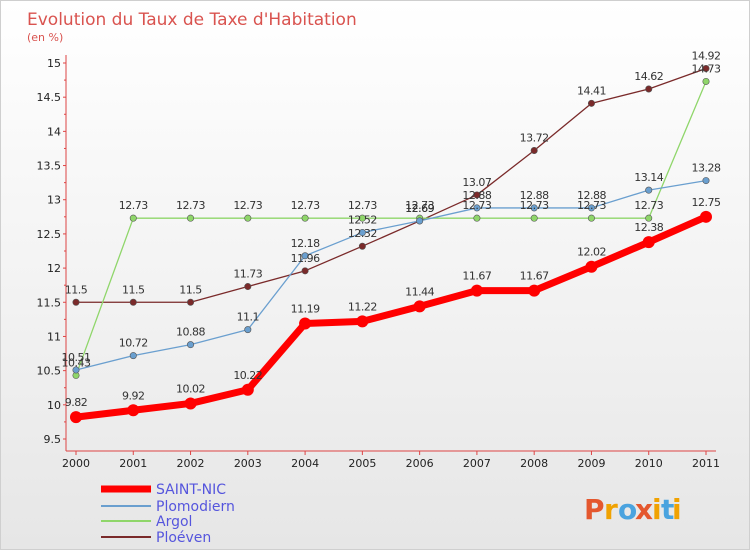 The height and width of the screenshot is (550, 750). Describe the element at coordinates (420, 463) in the screenshot. I see `x-tick-label: 2006` at that location.